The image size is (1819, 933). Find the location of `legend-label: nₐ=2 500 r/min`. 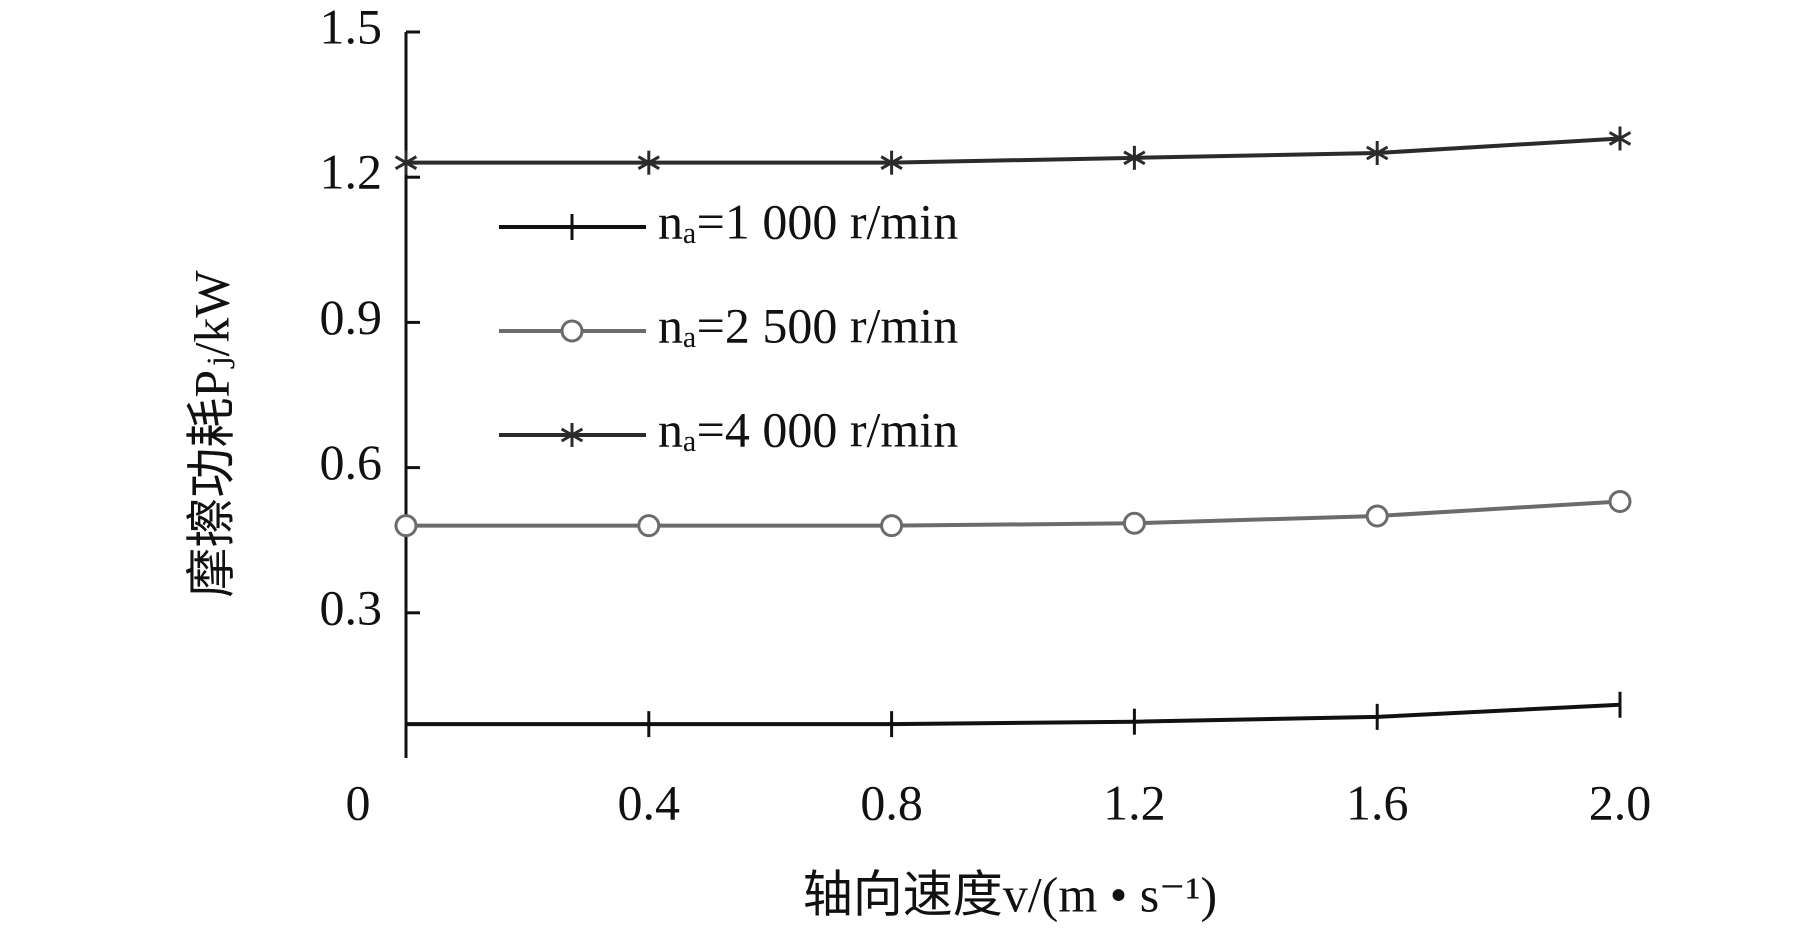

legend-label: nₐ=2 500 r/min is located at coordinates (808, 325).